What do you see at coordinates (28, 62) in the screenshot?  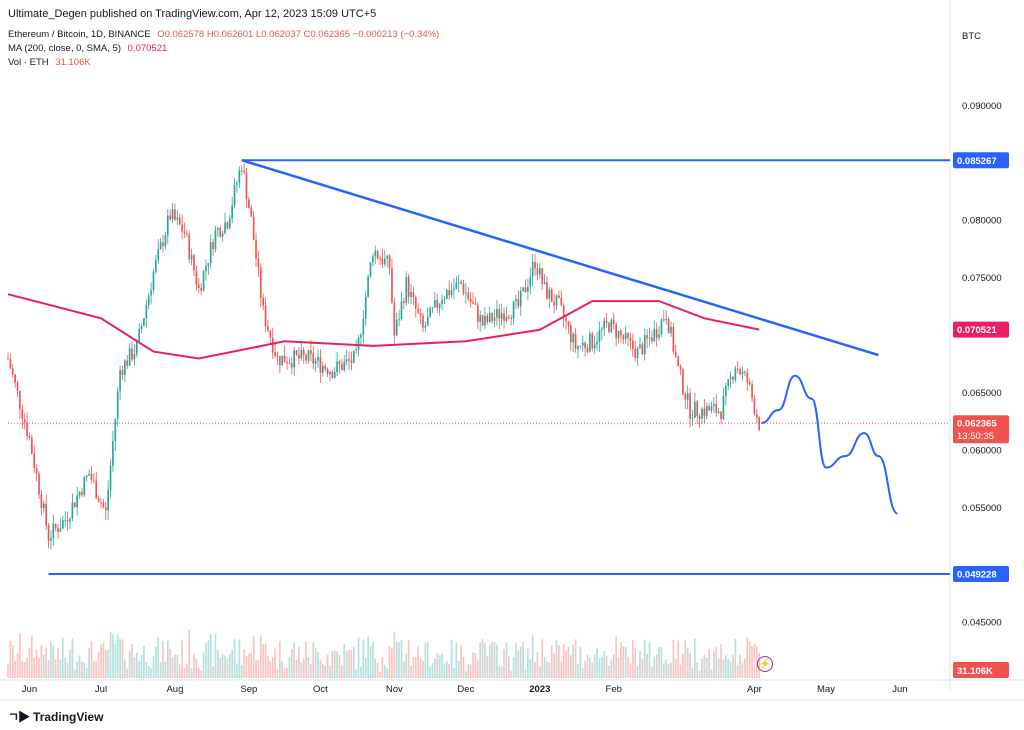 I see `legend-vol-label: Vol · ETH` at bounding box center [28, 62].